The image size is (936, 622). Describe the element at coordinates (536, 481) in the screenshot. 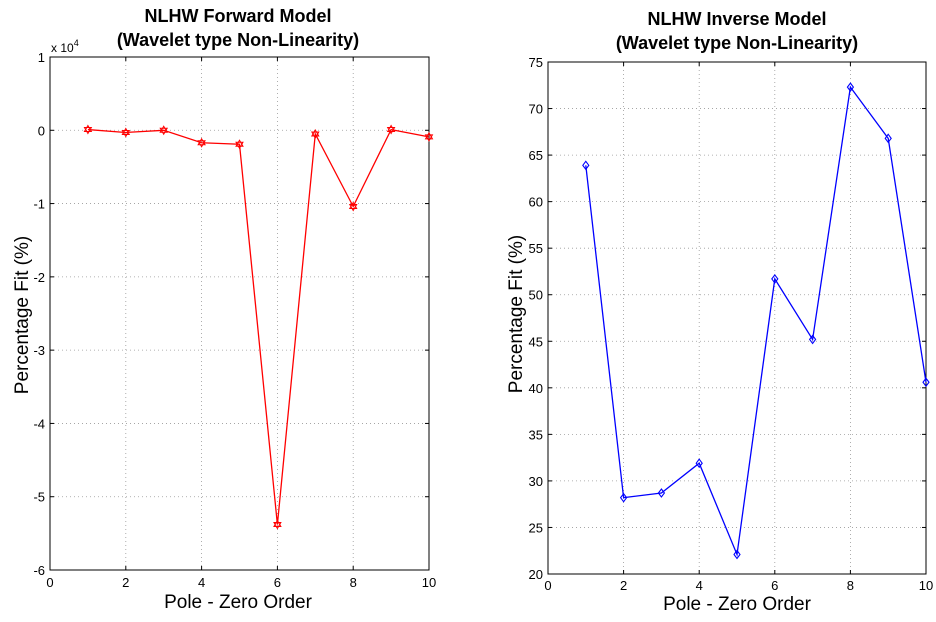

I see `y-tick-label: 30` at that location.